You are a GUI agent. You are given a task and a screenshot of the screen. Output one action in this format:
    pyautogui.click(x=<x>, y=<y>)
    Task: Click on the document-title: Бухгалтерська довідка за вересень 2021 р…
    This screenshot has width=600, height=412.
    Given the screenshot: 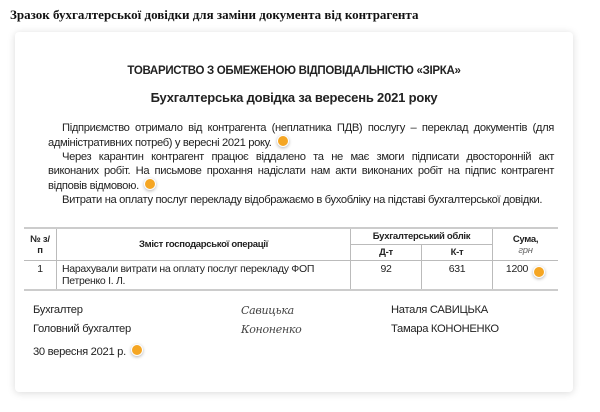 What is the action you would take?
    pyautogui.click(x=294, y=97)
    